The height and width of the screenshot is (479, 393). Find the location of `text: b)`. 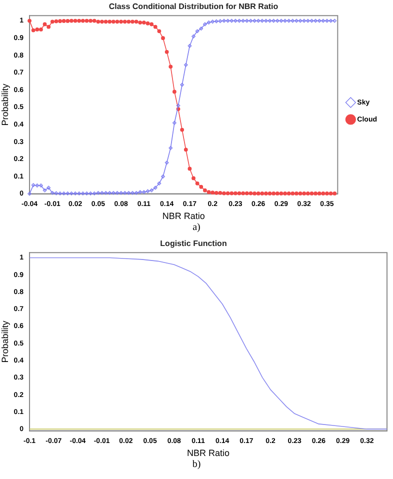

text: b) is located at coordinates (196, 464).